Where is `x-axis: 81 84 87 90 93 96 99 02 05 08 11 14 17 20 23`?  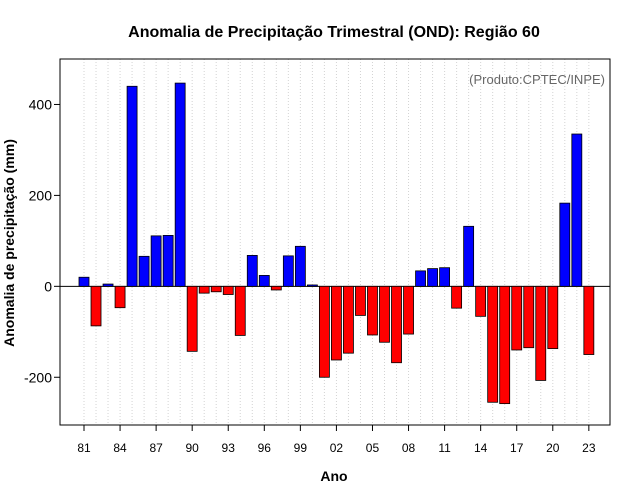
x-axis: 81 84 87 90 93 96 99 02 05 08 11 14 17 20 23 is located at coordinates (336, 440).